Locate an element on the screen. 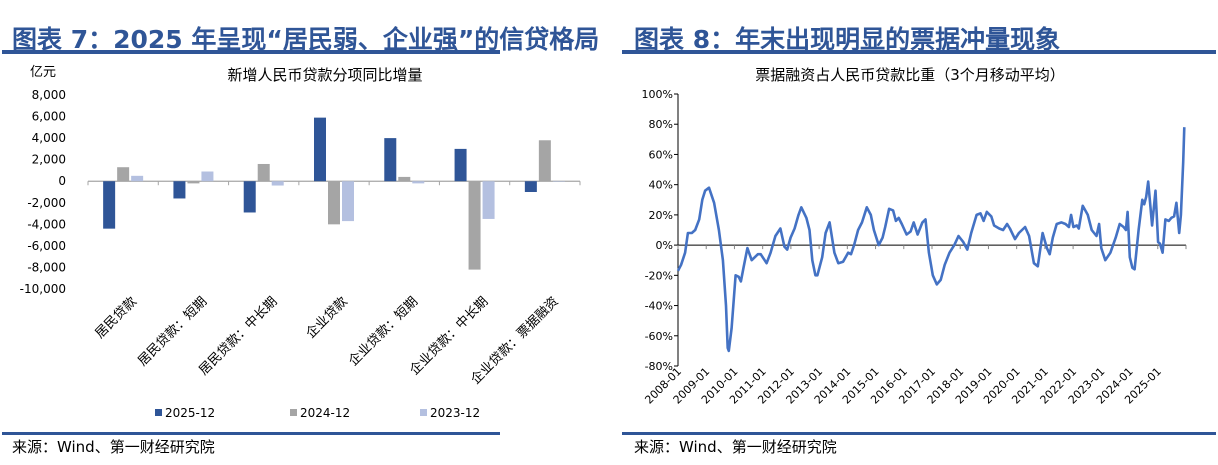  title-rule-left is located at coordinates (251, 52).